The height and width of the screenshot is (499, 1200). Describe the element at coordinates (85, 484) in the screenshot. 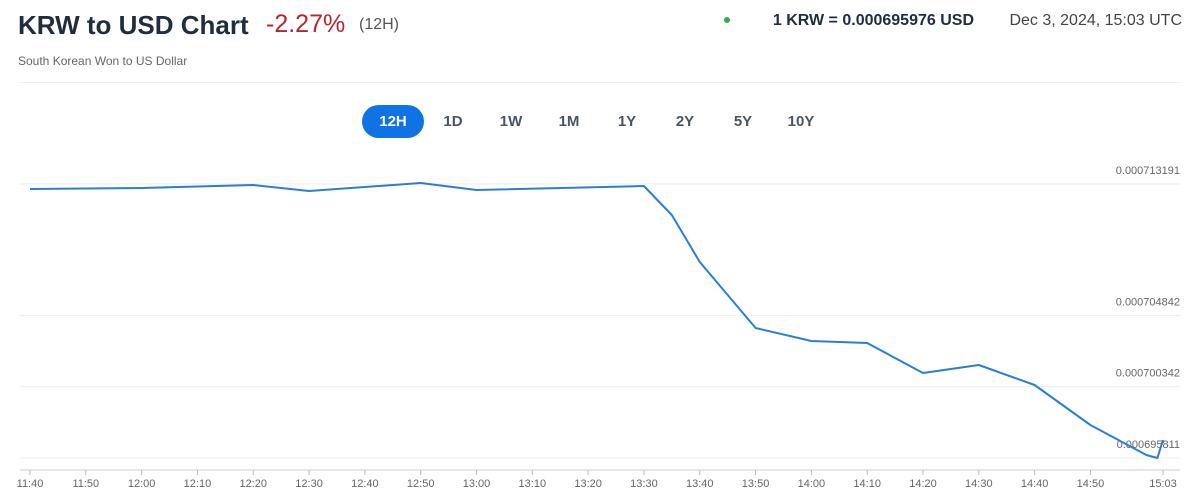

I see `x-tick-label: 11:50` at that location.